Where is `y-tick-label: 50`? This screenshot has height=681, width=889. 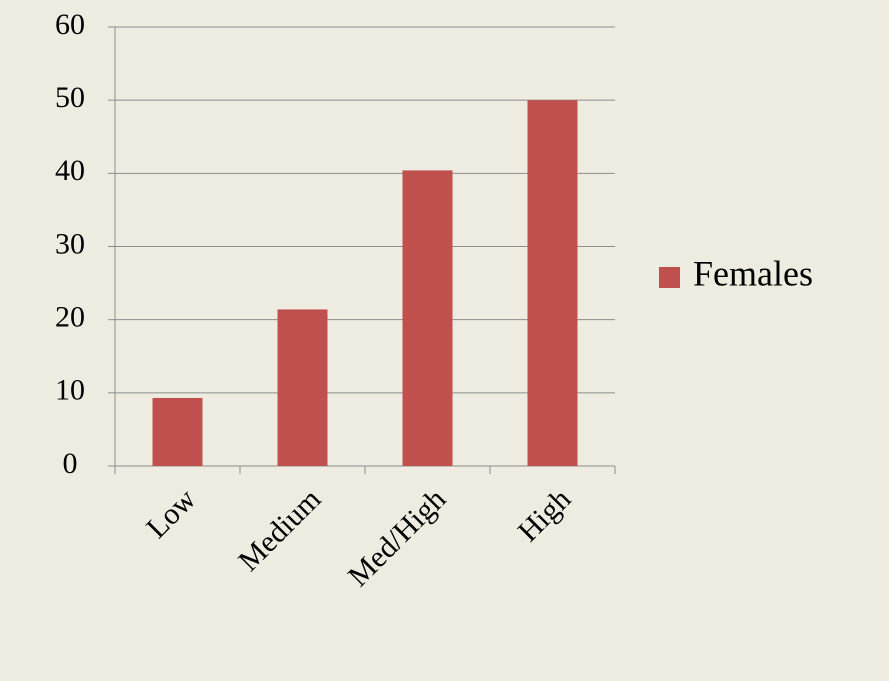
y-tick-label: 50 is located at coordinates (70, 97).